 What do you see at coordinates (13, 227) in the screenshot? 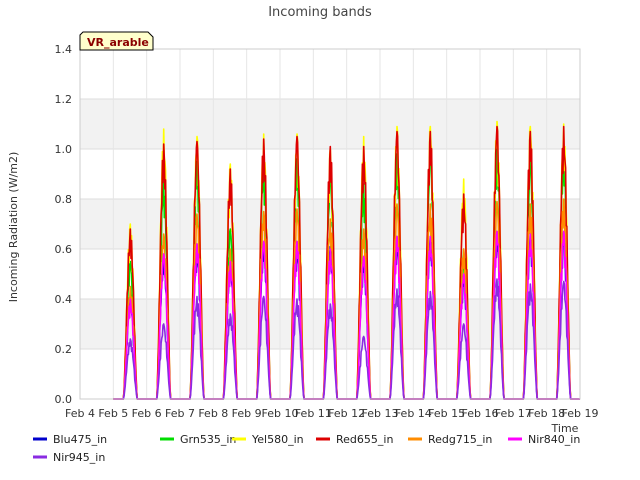
I see `y-axis-title: Incoming Radiation (W/m2)` at bounding box center [13, 227].